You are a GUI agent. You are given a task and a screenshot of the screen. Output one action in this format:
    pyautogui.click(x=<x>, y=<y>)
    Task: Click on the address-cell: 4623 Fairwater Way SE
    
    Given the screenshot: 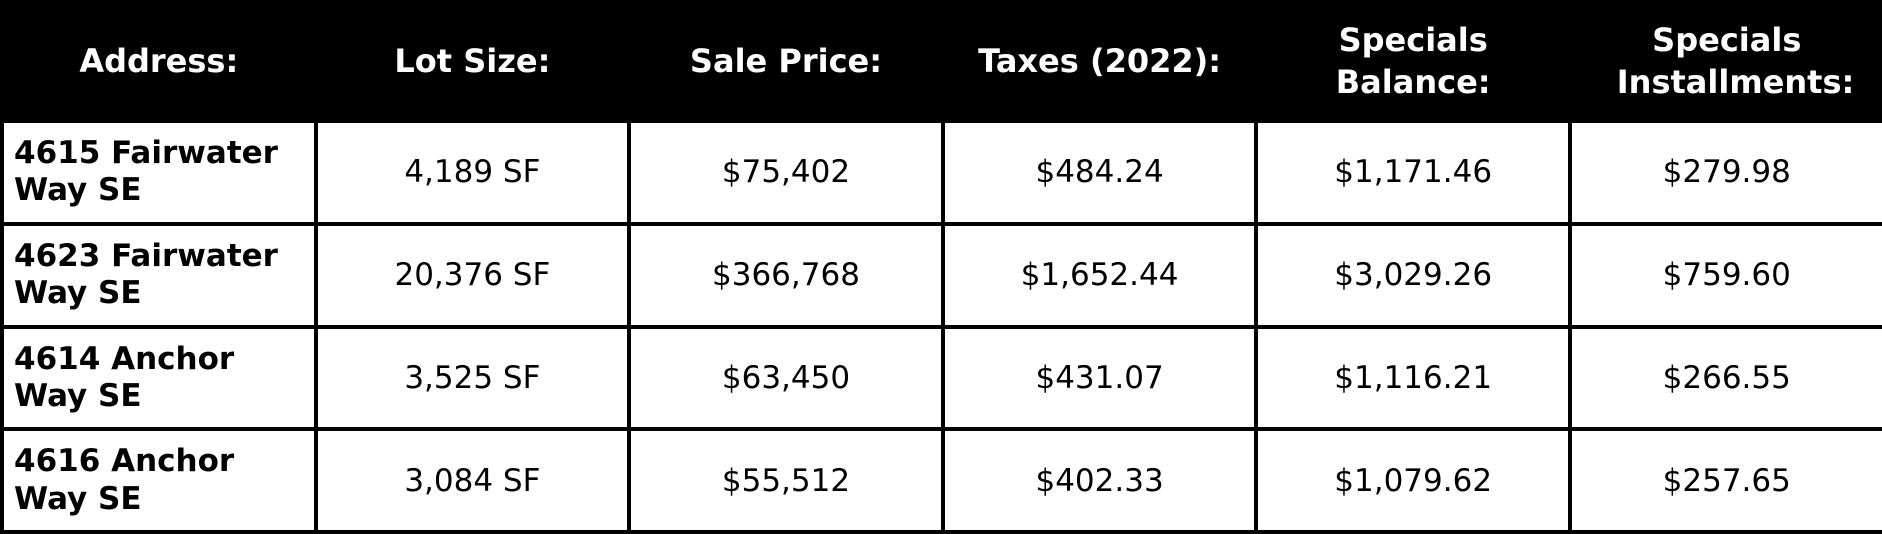 What is the action you would take?
    pyautogui.click(x=159, y=275)
    